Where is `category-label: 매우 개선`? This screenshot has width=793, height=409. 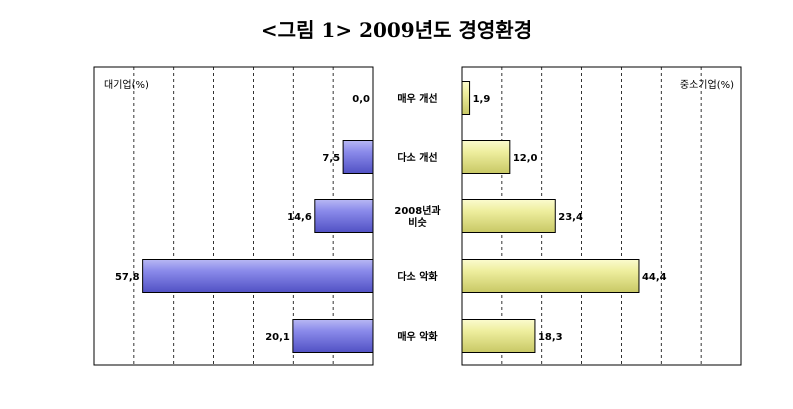
category-label: 매우 개선 is located at coordinates (417, 98).